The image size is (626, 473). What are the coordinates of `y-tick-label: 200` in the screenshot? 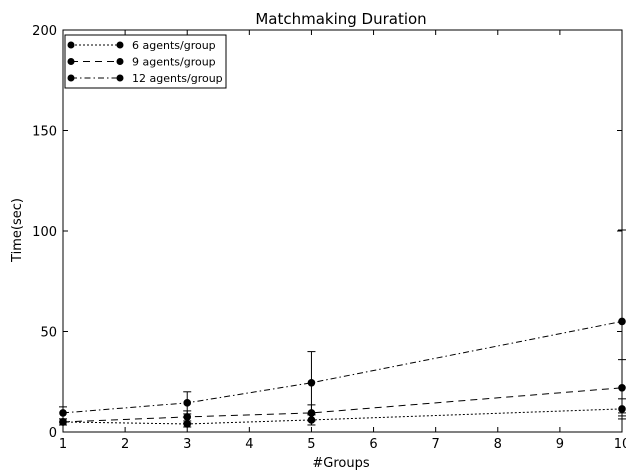 It's located at (44, 31).